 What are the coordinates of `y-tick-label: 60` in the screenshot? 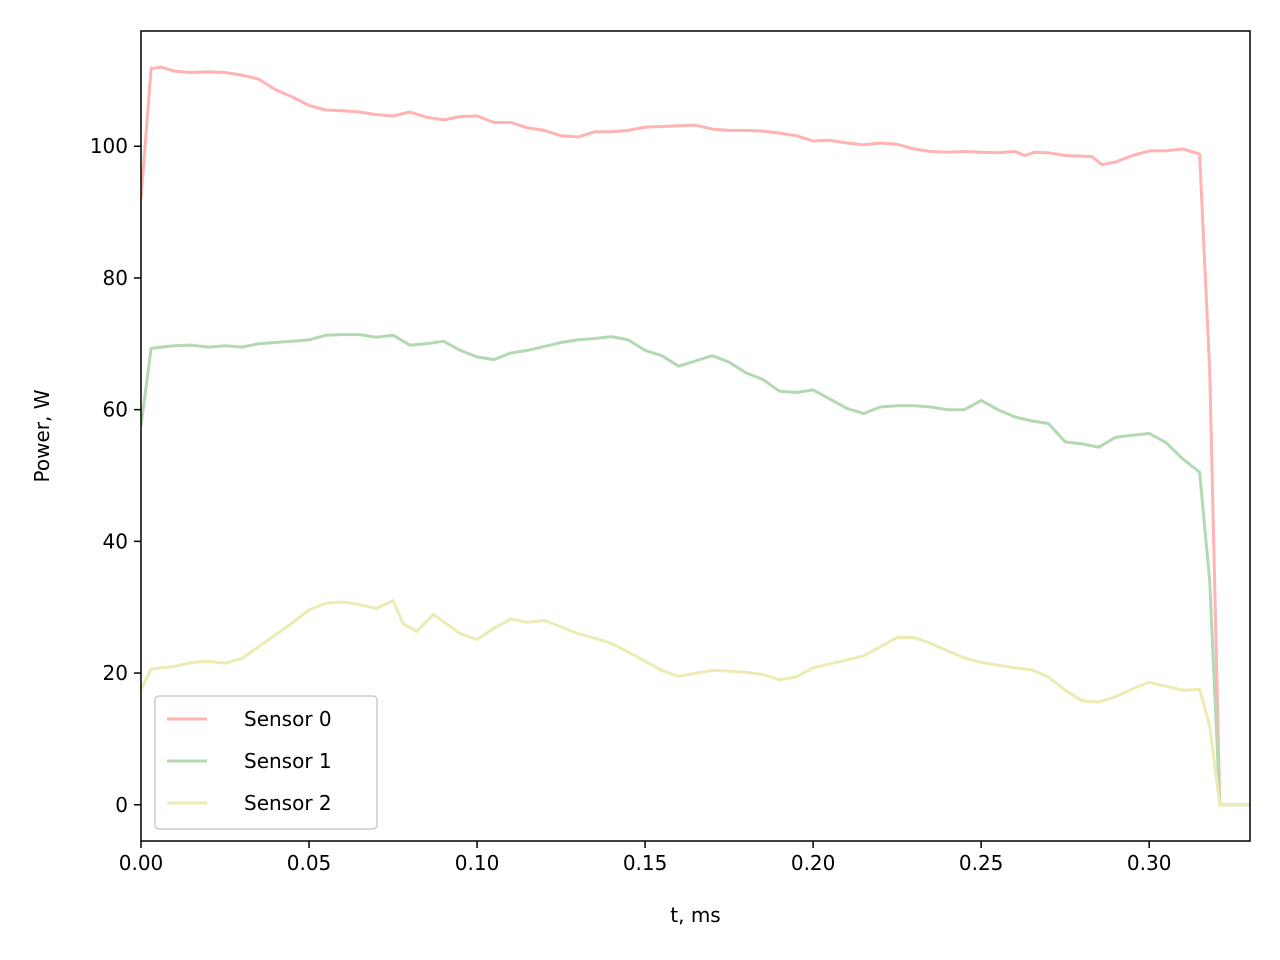 It's located at (115, 410).